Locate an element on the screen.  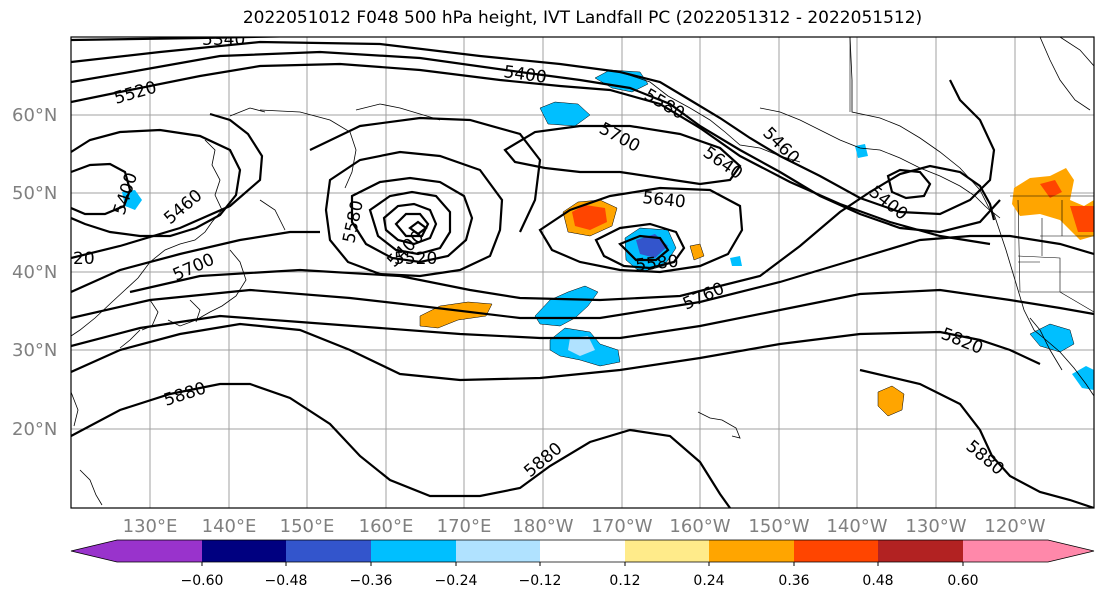
colorbar-extend-low is located at coordinates (94, 551).